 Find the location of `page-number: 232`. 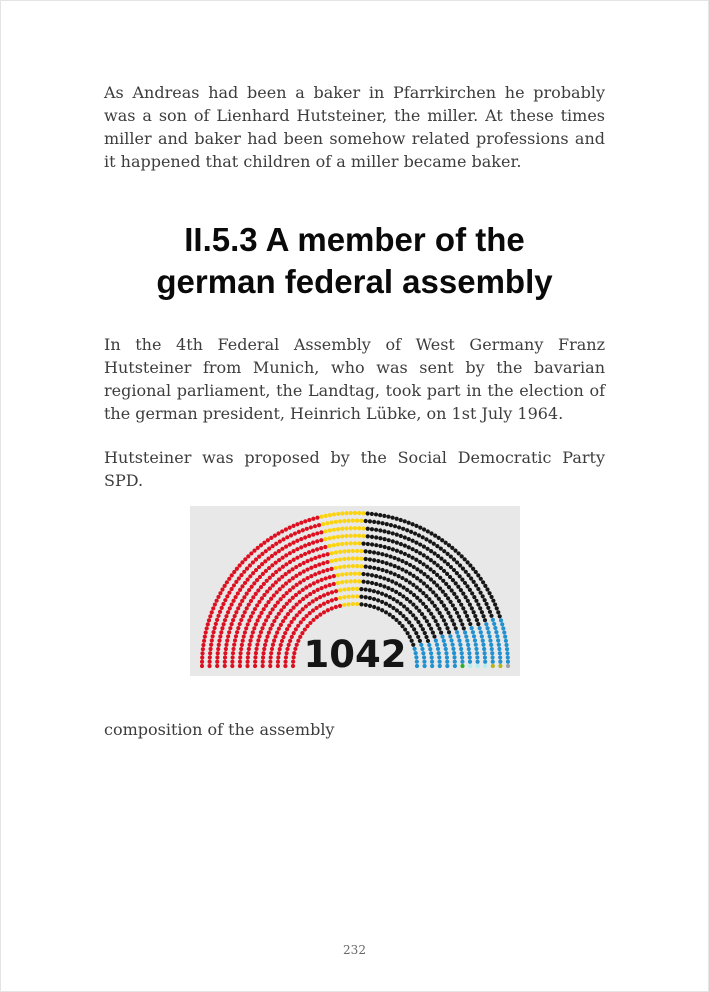

page-number: 232 is located at coordinates (354, 950).